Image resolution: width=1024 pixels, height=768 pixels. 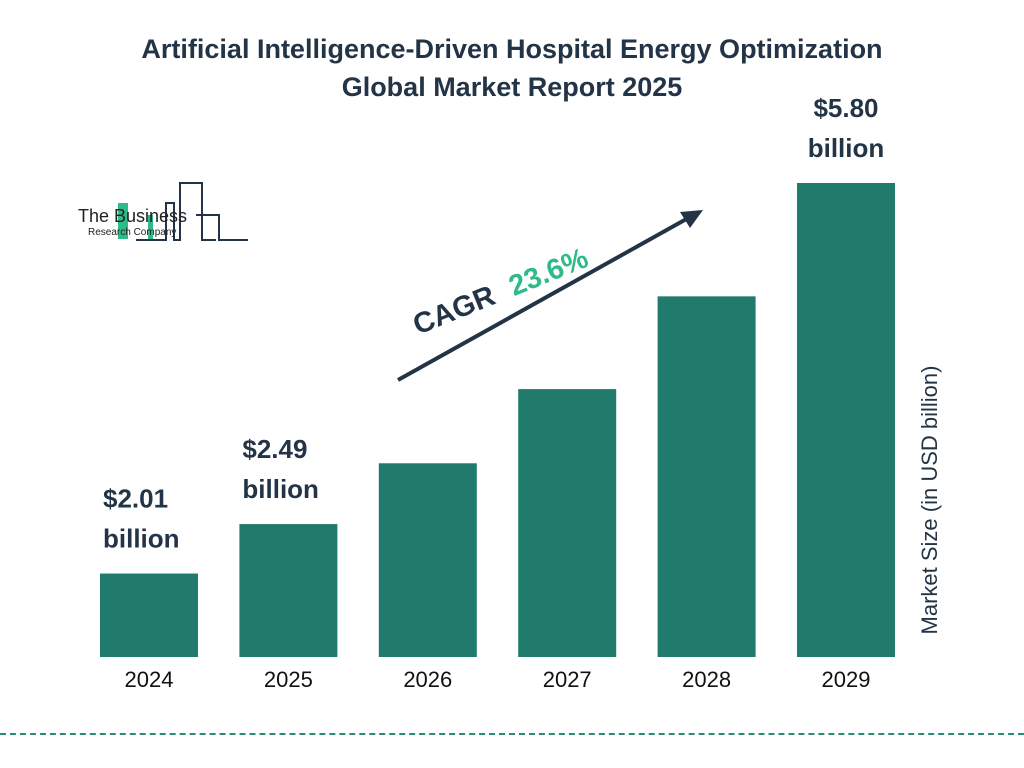 I want to click on x-tick-label: 2024, so click(x=149, y=679).